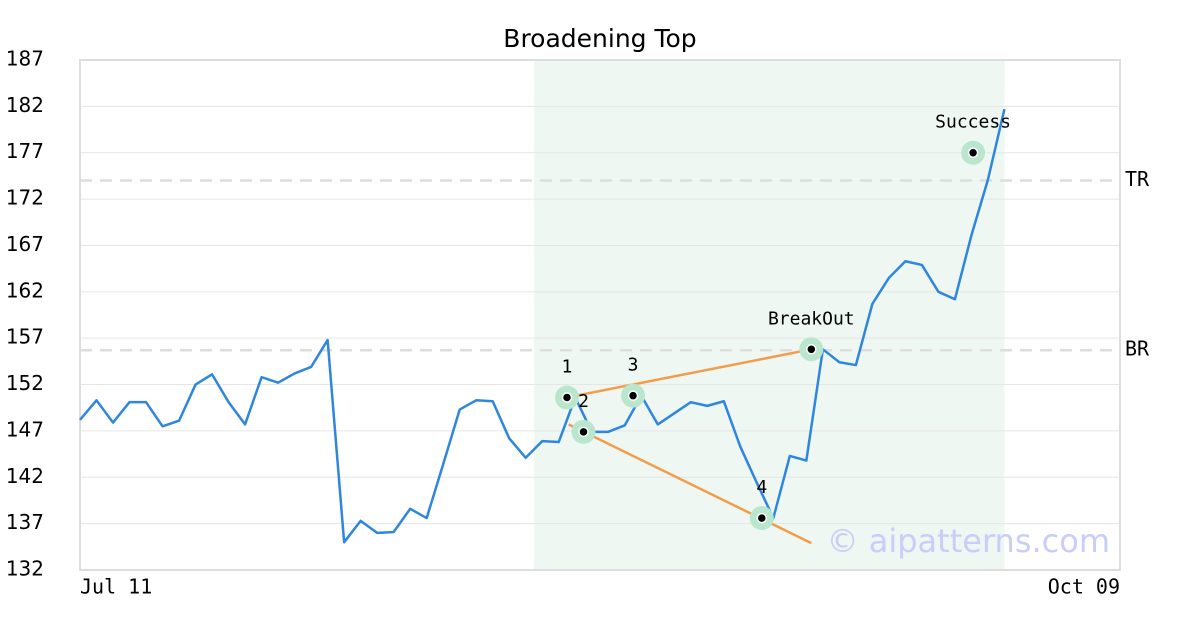 The image size is (1200, 630). What do you see at coordinates (25, 383) in the screenshot?
I see `y-tick-label: 152` at bounding box center [25, 383].